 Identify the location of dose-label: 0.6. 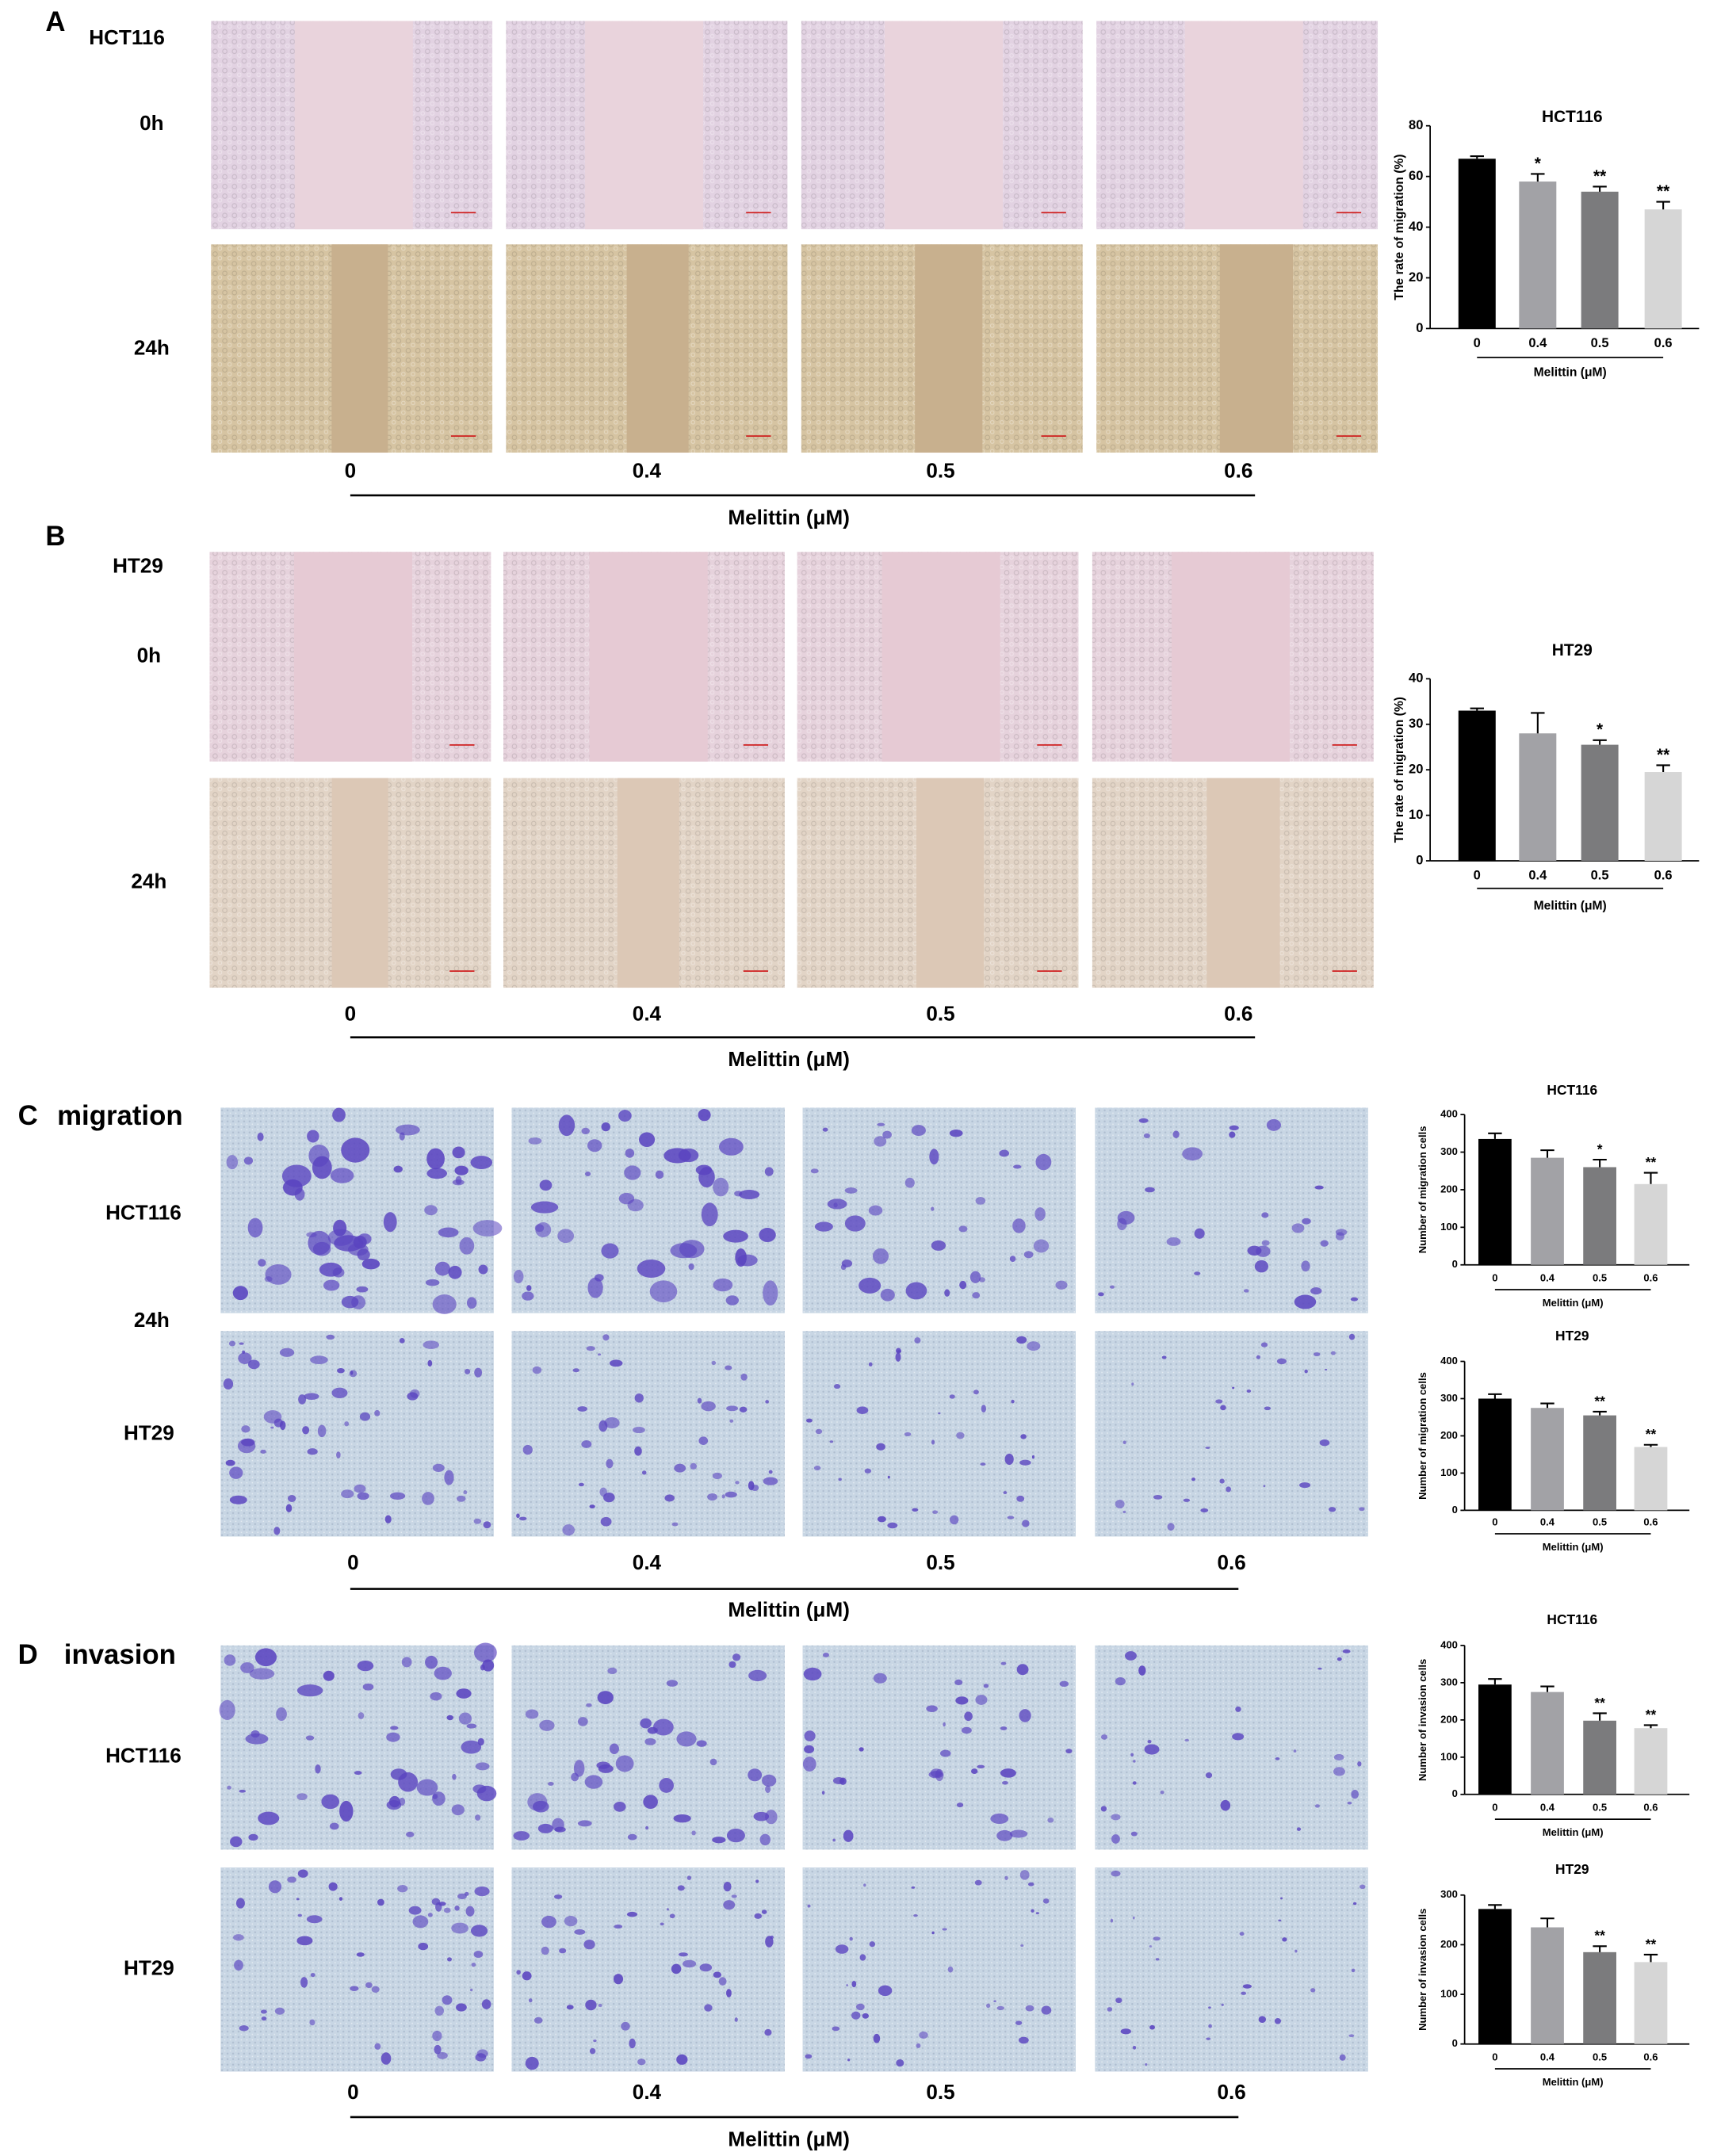
(1231, 2092).